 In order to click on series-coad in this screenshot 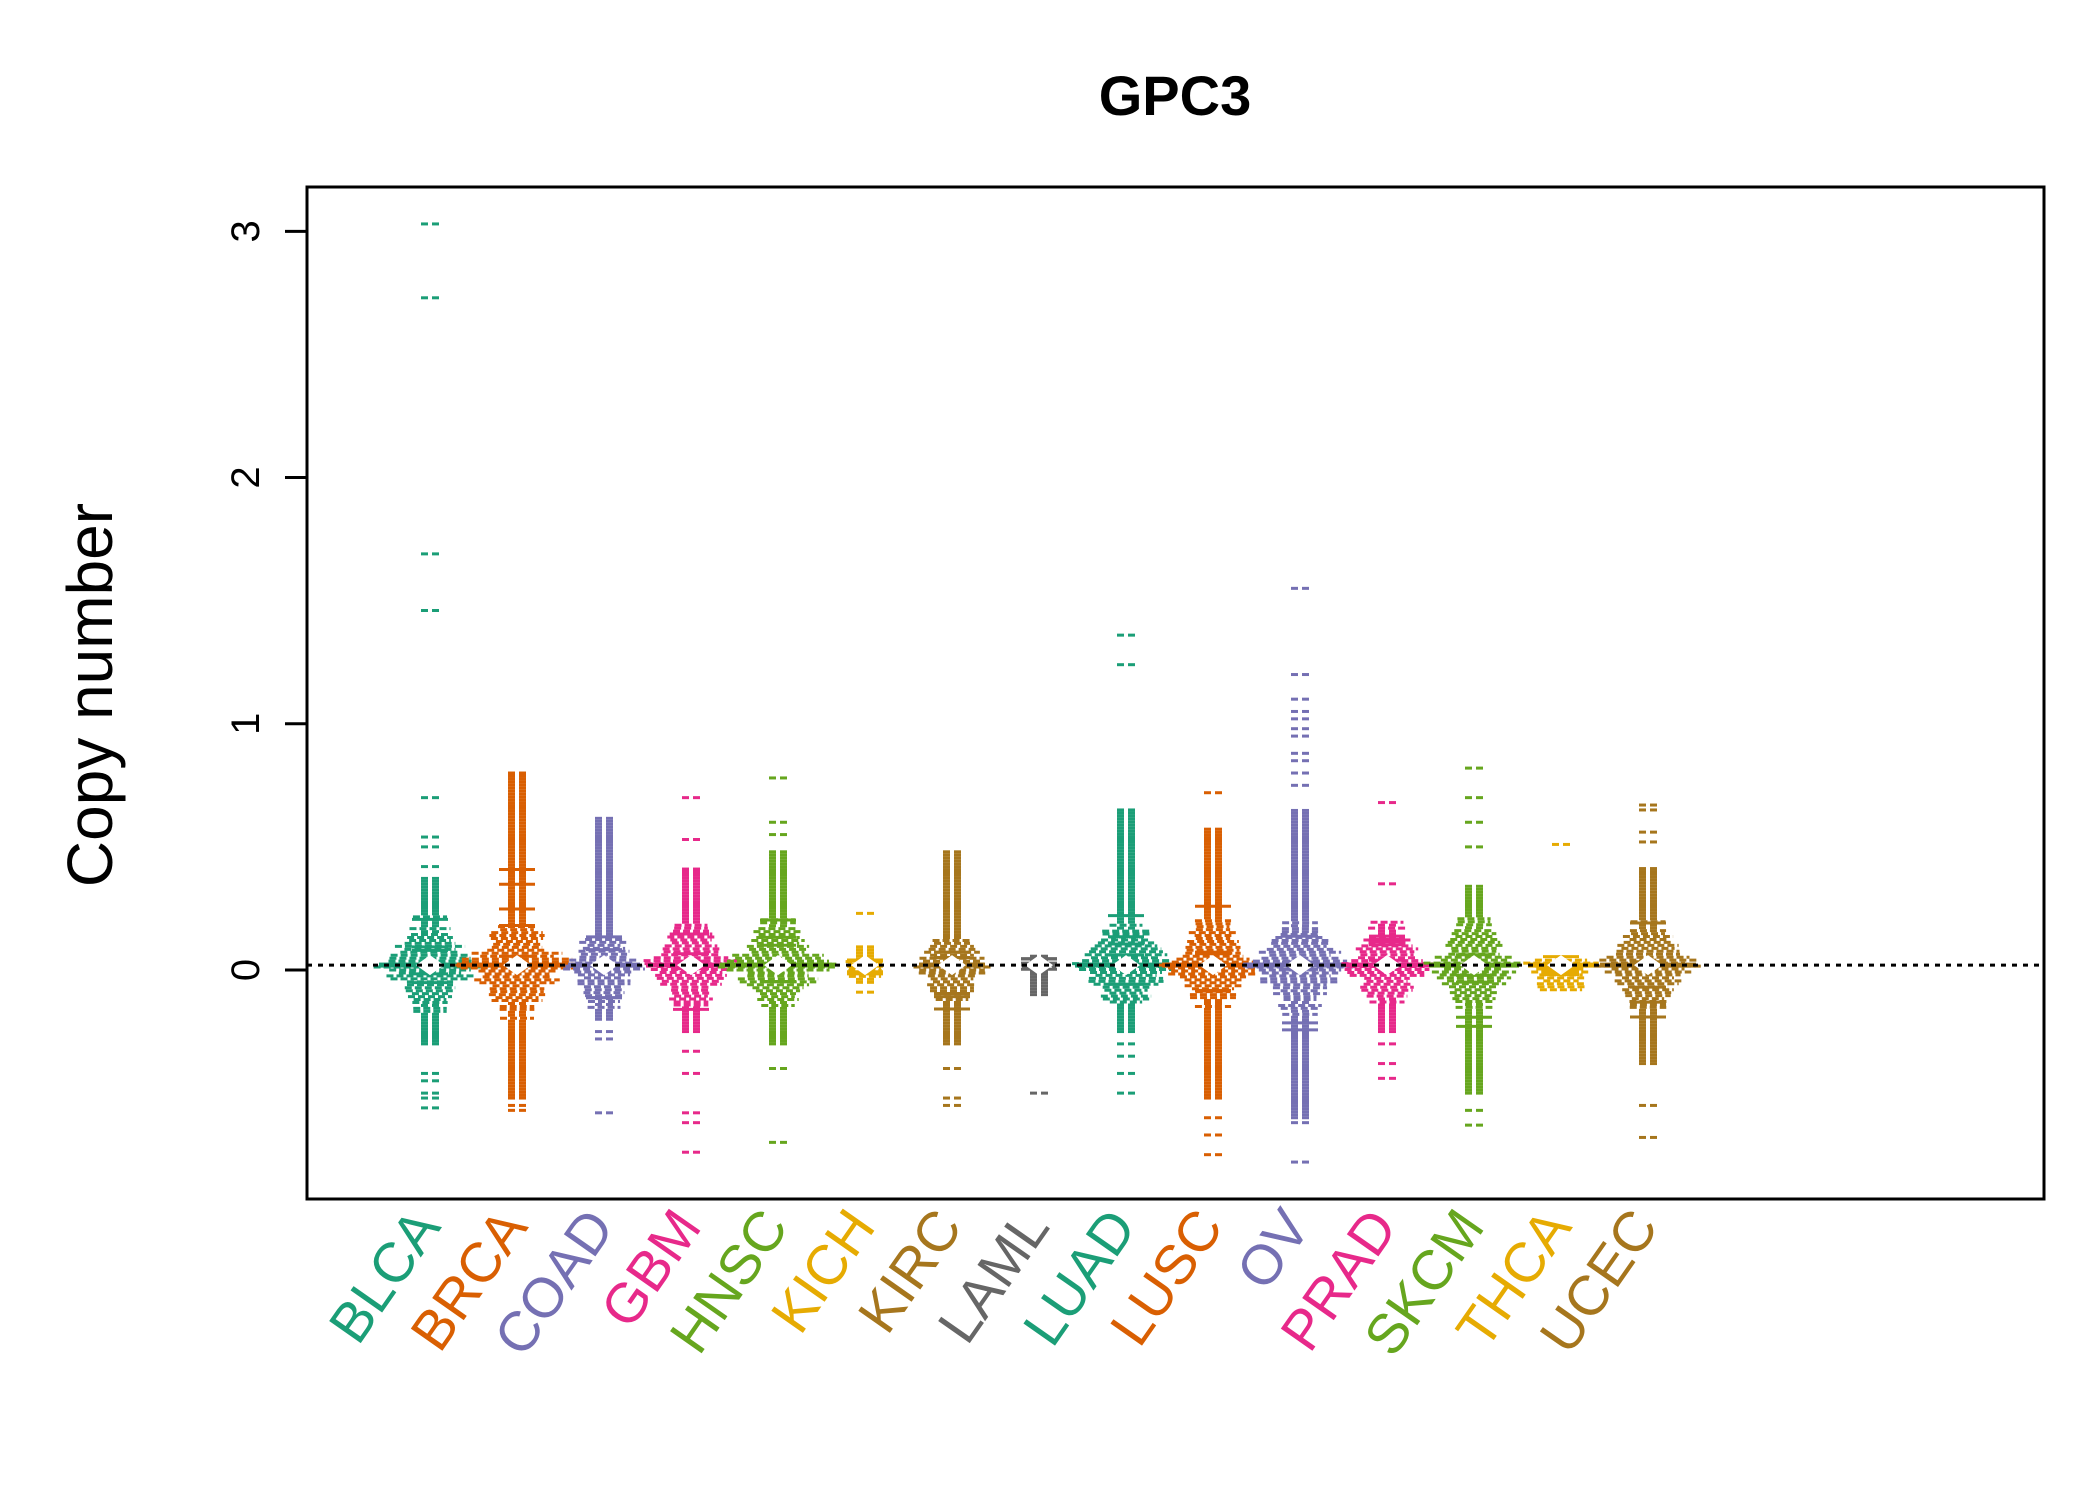, I will do `click(604, 965)`.